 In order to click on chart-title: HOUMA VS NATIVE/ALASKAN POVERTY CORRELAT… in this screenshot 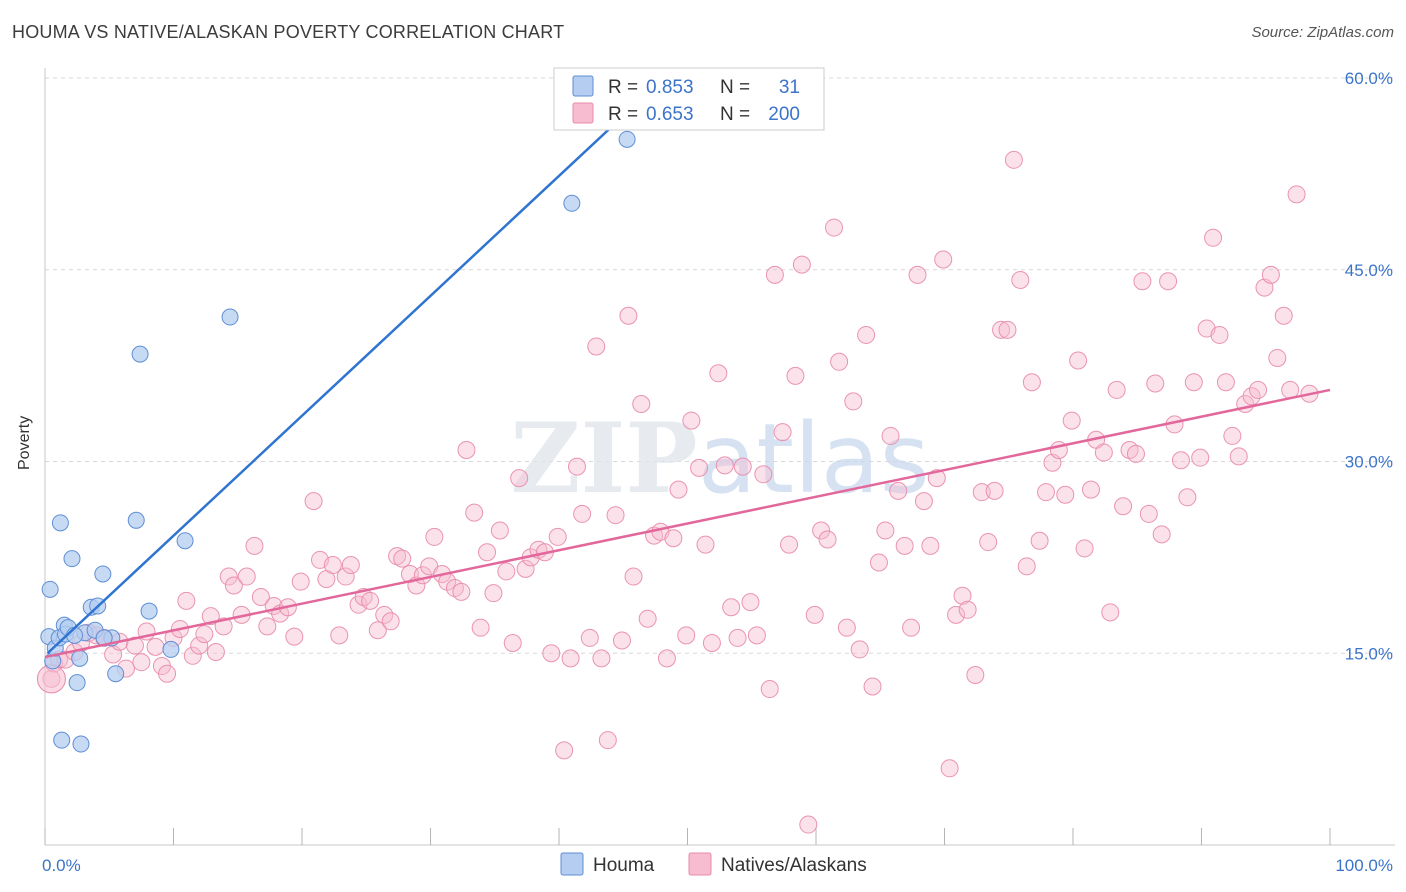, I will do `click(288, 32)`.